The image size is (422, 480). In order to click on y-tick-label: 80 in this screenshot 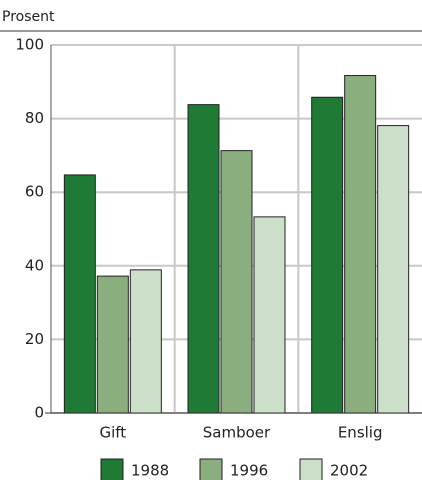, I will do `click(34, 118)`.